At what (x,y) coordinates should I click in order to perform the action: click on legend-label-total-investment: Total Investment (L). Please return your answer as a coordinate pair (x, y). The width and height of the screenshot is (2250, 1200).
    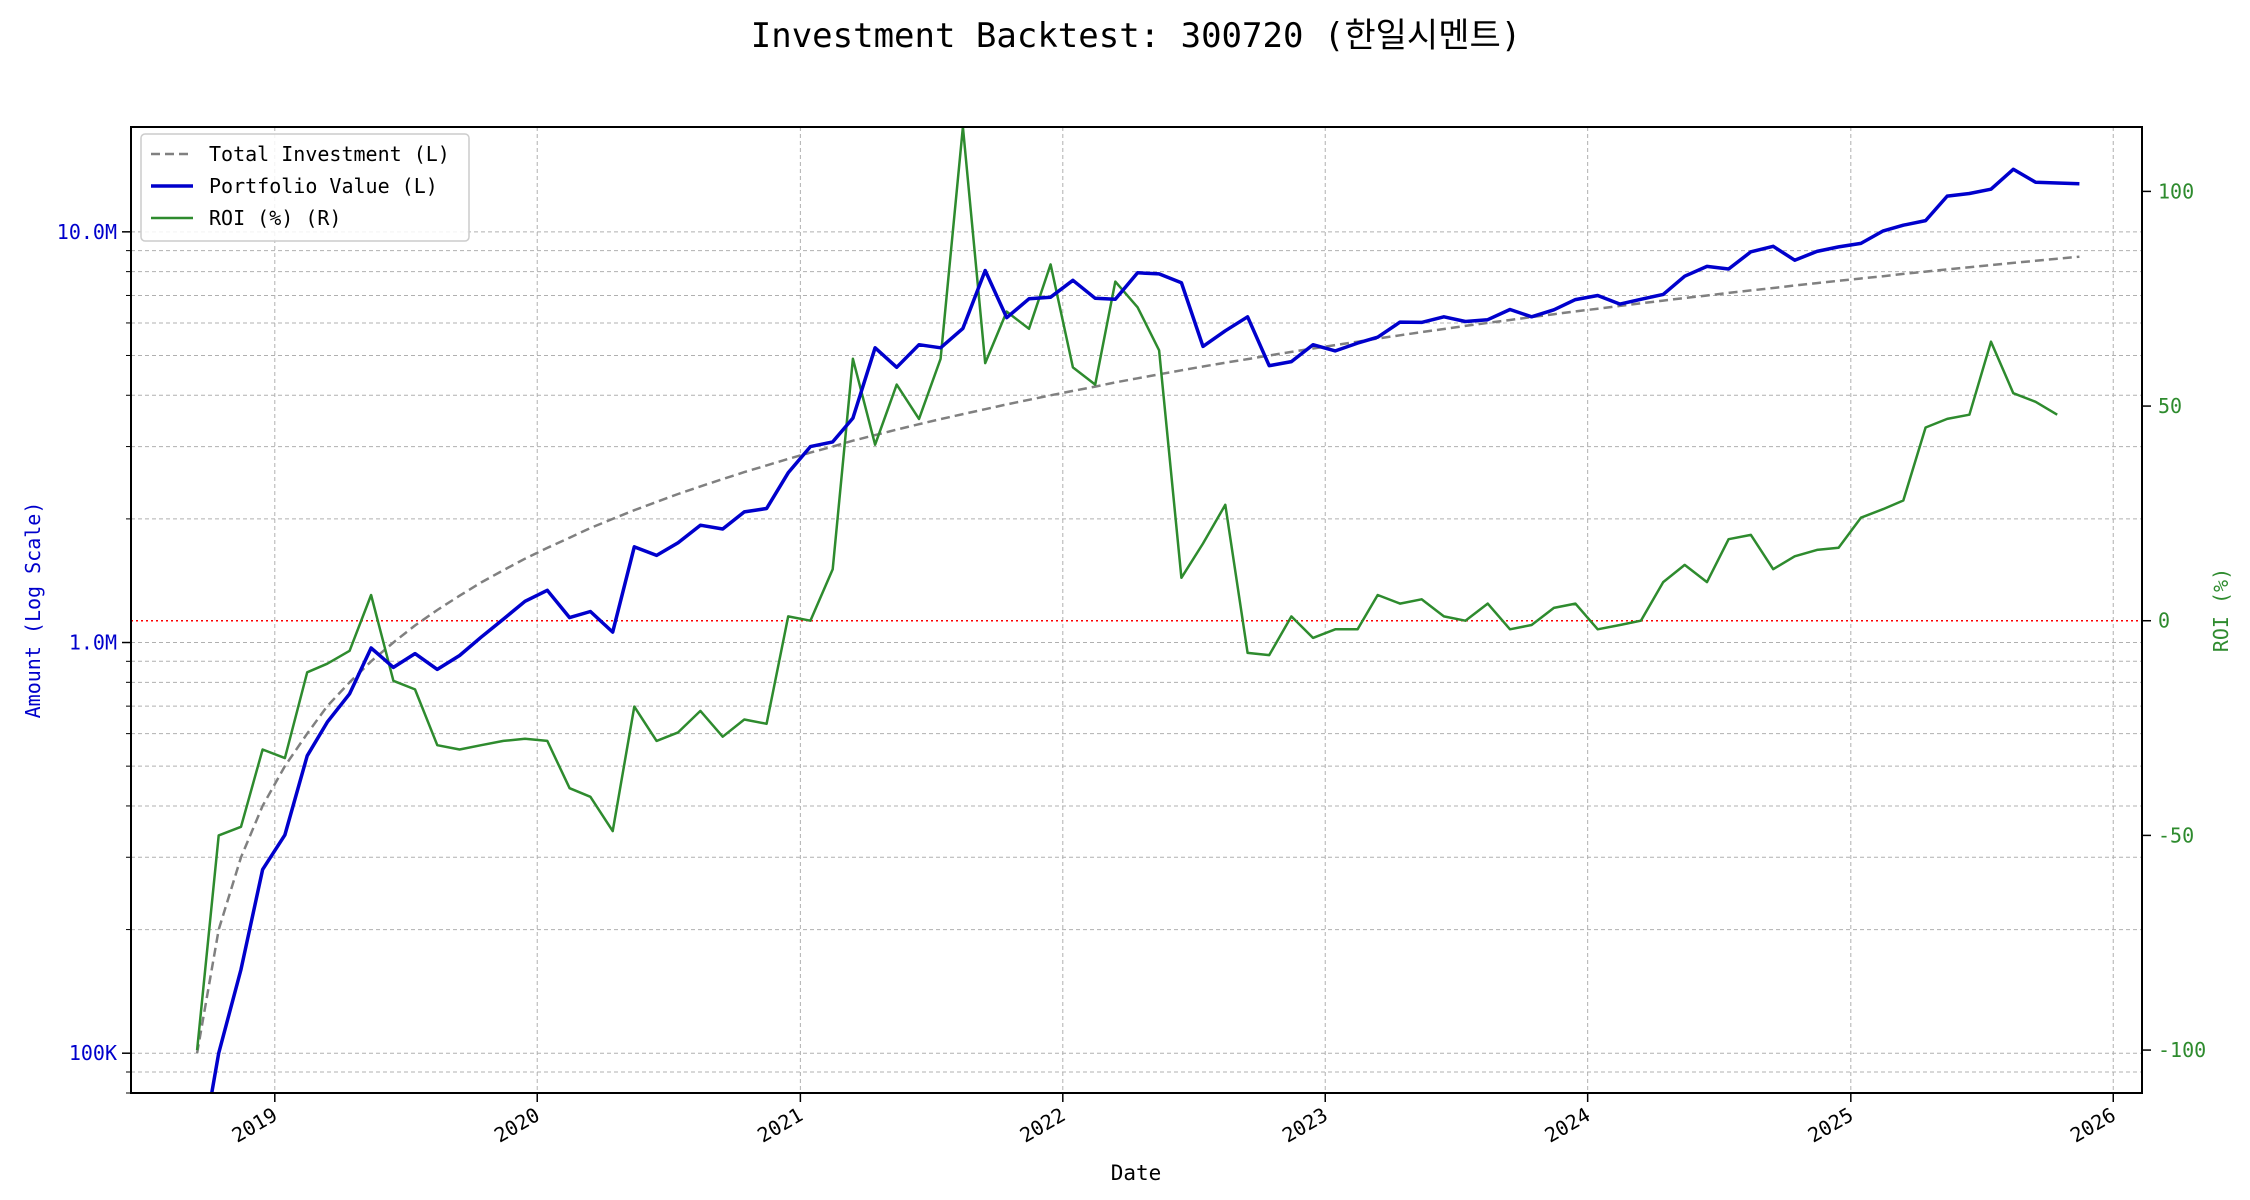
    Looking at the image, I should click on (329, 154).